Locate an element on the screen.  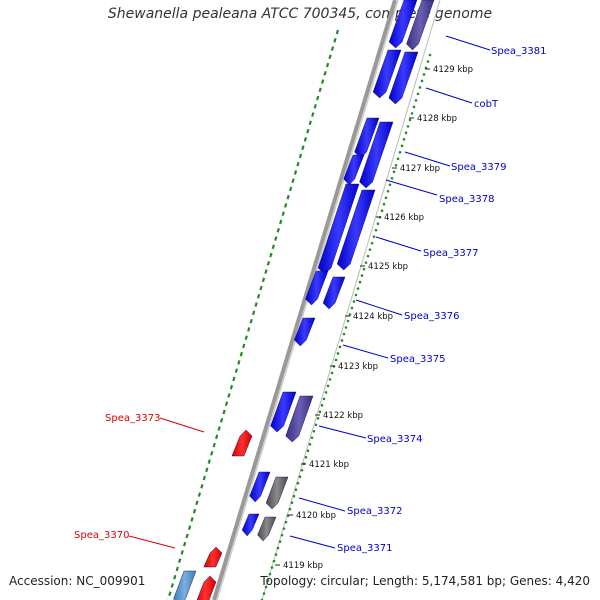
gene-arrow-spea-3378a is located at coordinates (354, 170).